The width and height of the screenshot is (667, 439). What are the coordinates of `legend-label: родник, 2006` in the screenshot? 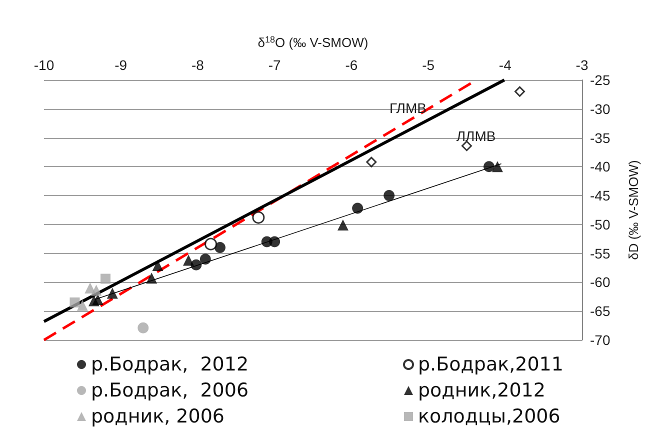 It's located at (158, 417).